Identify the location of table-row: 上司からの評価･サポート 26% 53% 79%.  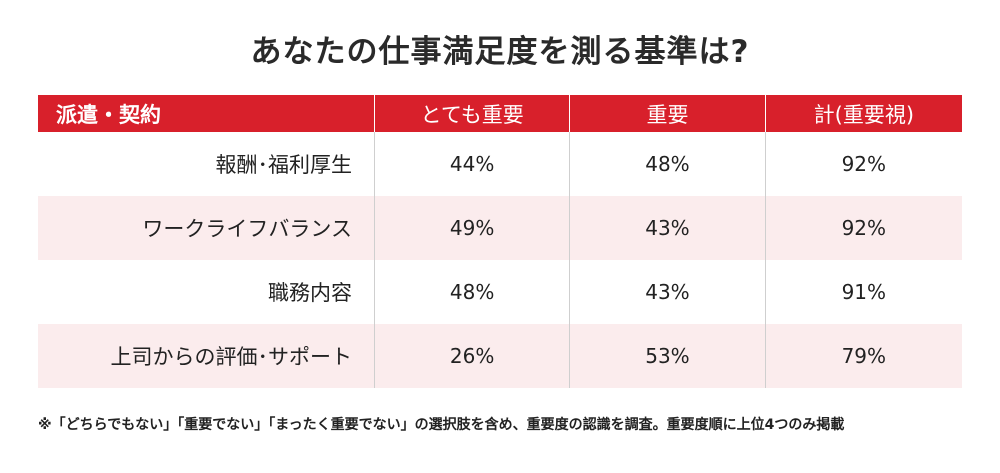
(500, 356).